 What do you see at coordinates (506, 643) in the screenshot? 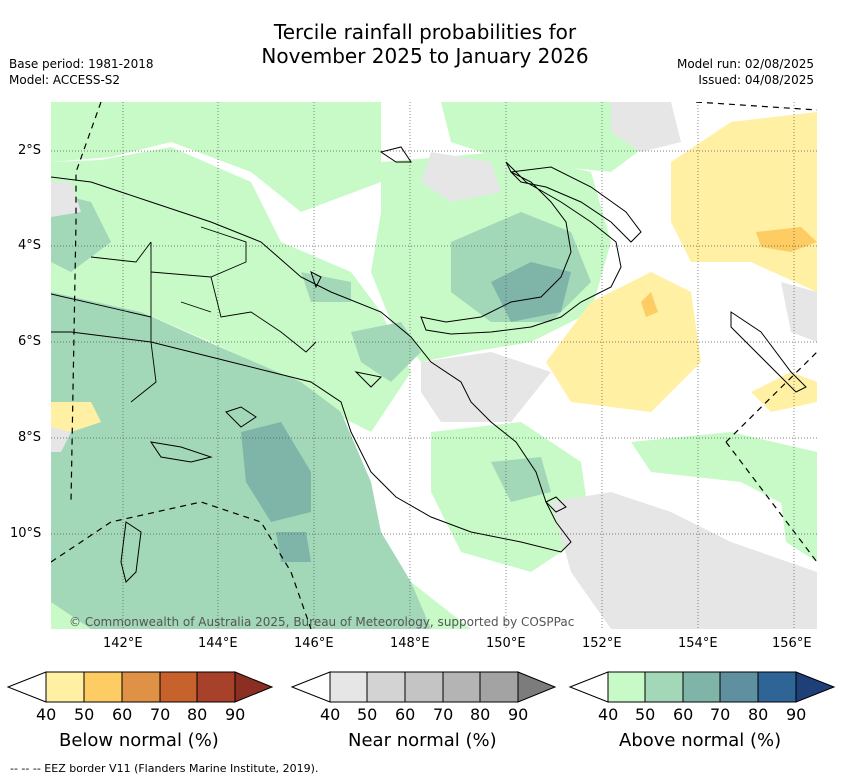
I see `lon-label: 150°E` at bounding box center [506, 643].